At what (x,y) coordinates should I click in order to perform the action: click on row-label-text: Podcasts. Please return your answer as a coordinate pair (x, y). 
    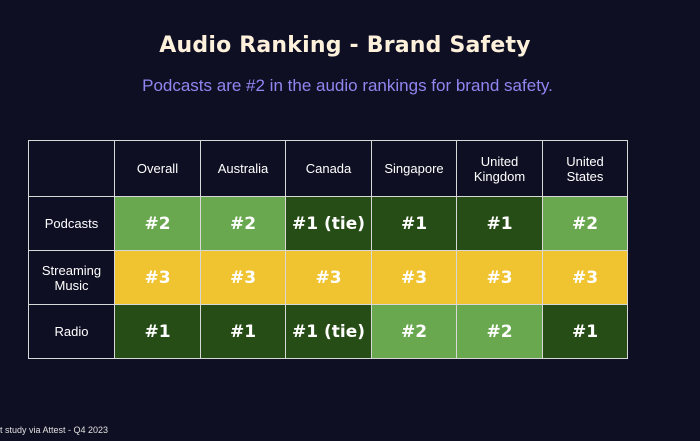
    Looking at the image, I should click on (71, 223).